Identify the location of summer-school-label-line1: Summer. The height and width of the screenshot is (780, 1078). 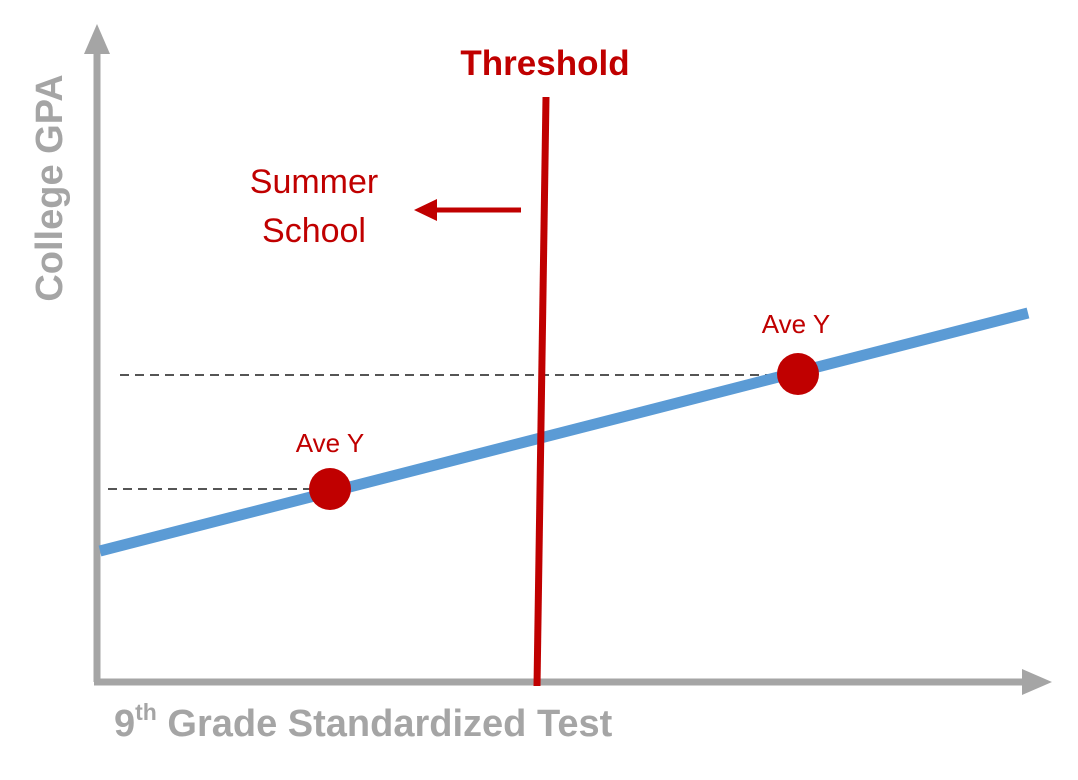
(314, 182).